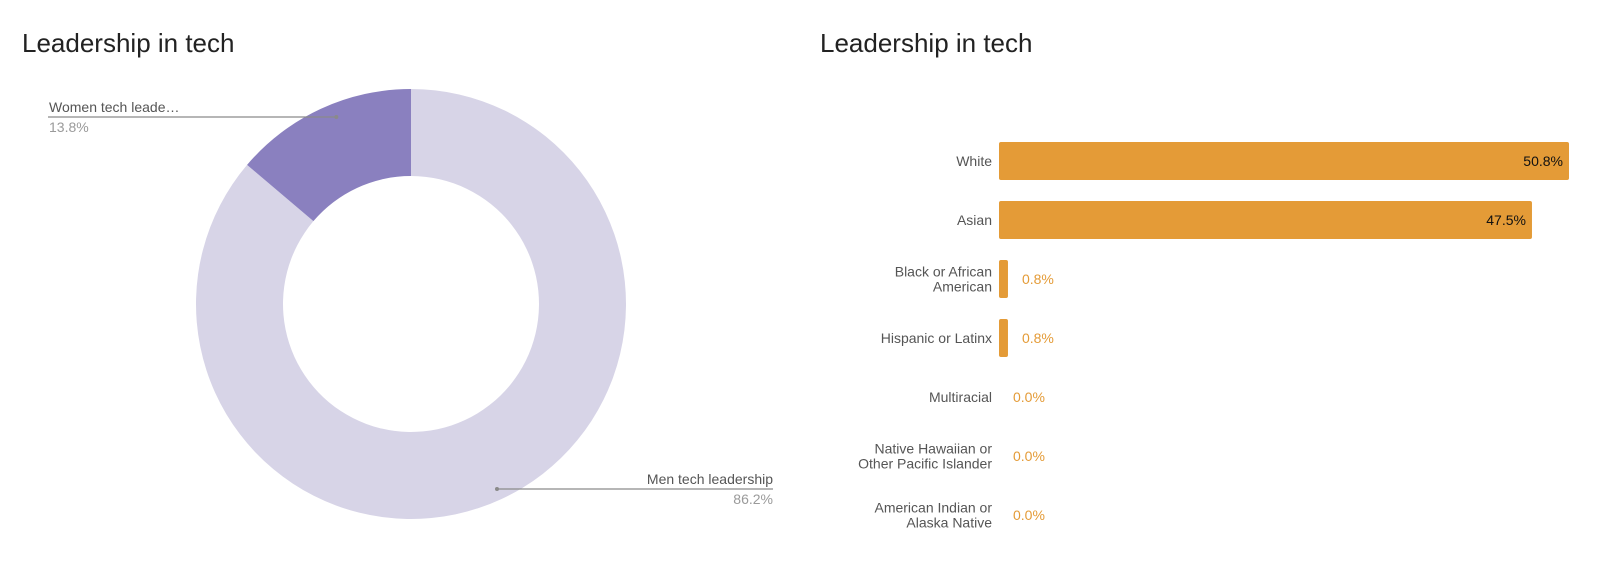  Describe the element at coordinates (960, 397) in the screenshot. I see `bar-category-label: Multiracial` at that location.